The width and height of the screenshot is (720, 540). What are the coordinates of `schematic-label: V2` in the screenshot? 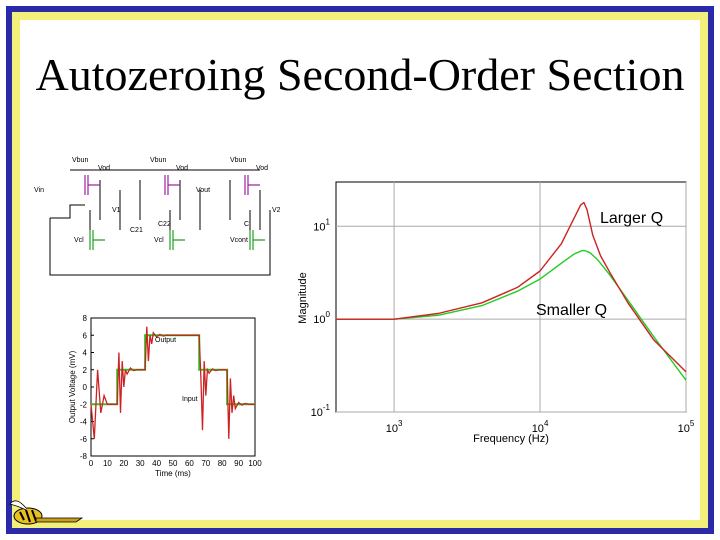 It's located at (276, 210).